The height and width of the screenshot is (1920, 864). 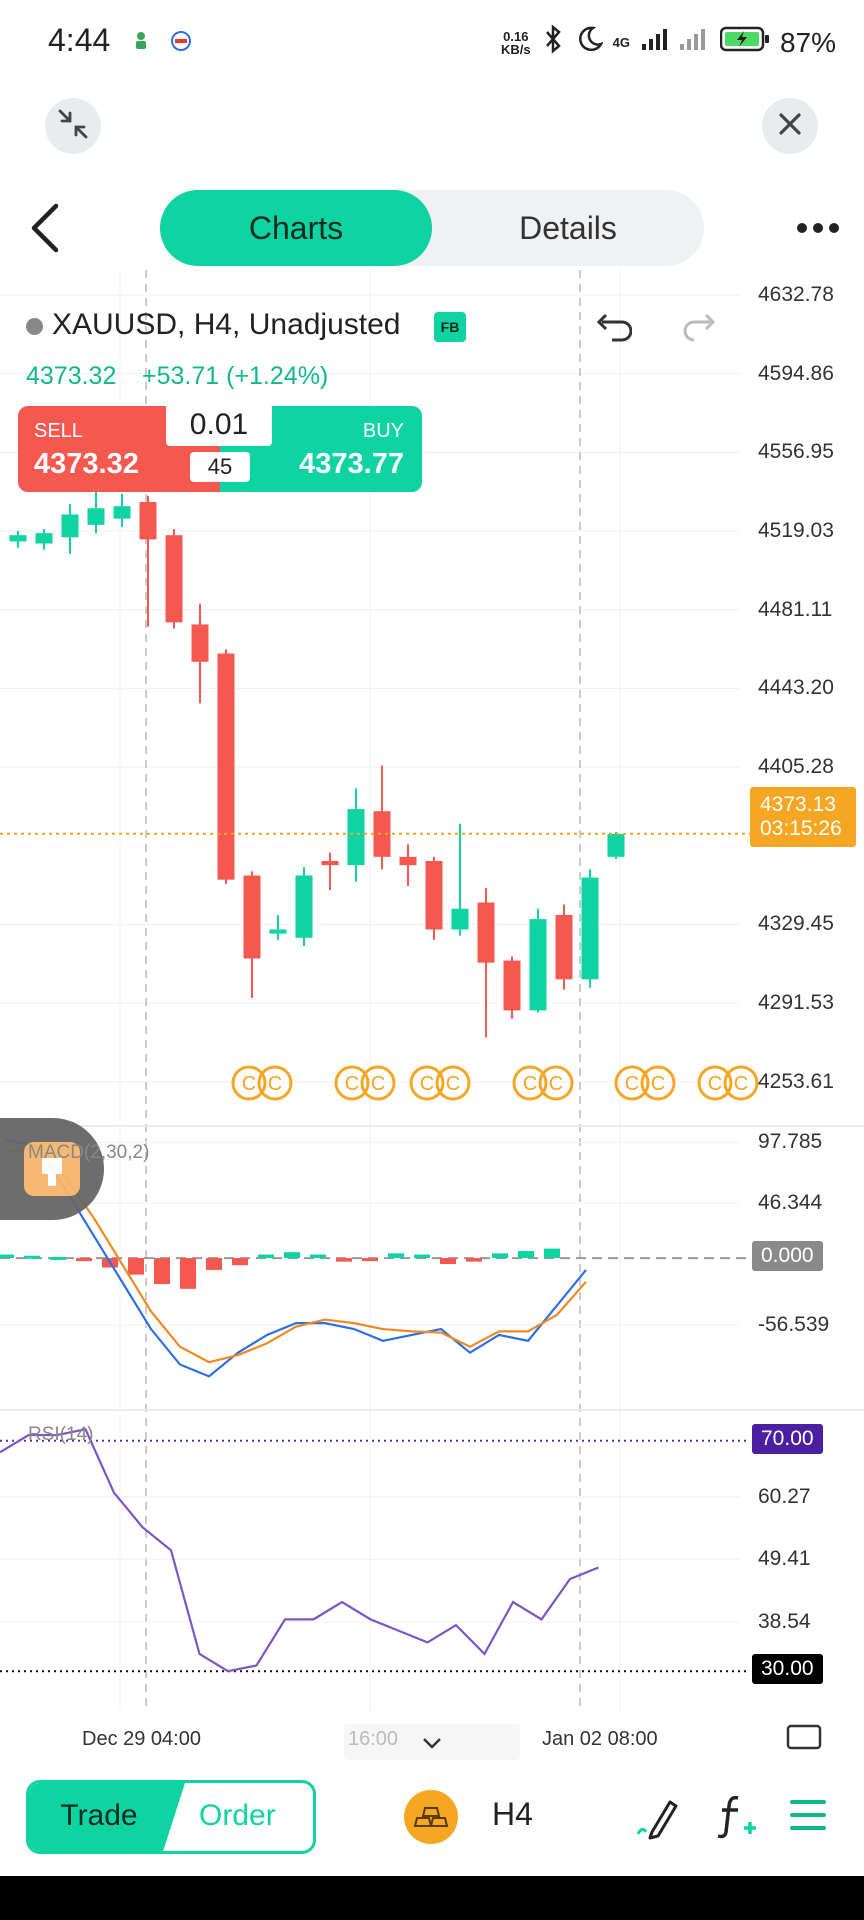 I want to click on x-label-3: Jan 02 08:00, so click(x=600, y=1739).